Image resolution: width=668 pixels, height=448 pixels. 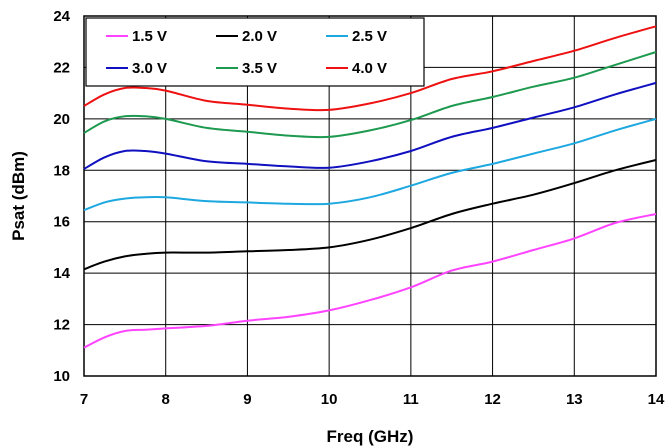 I want to click on legend-entry: 2.5 V, so click(x=356, y=36).